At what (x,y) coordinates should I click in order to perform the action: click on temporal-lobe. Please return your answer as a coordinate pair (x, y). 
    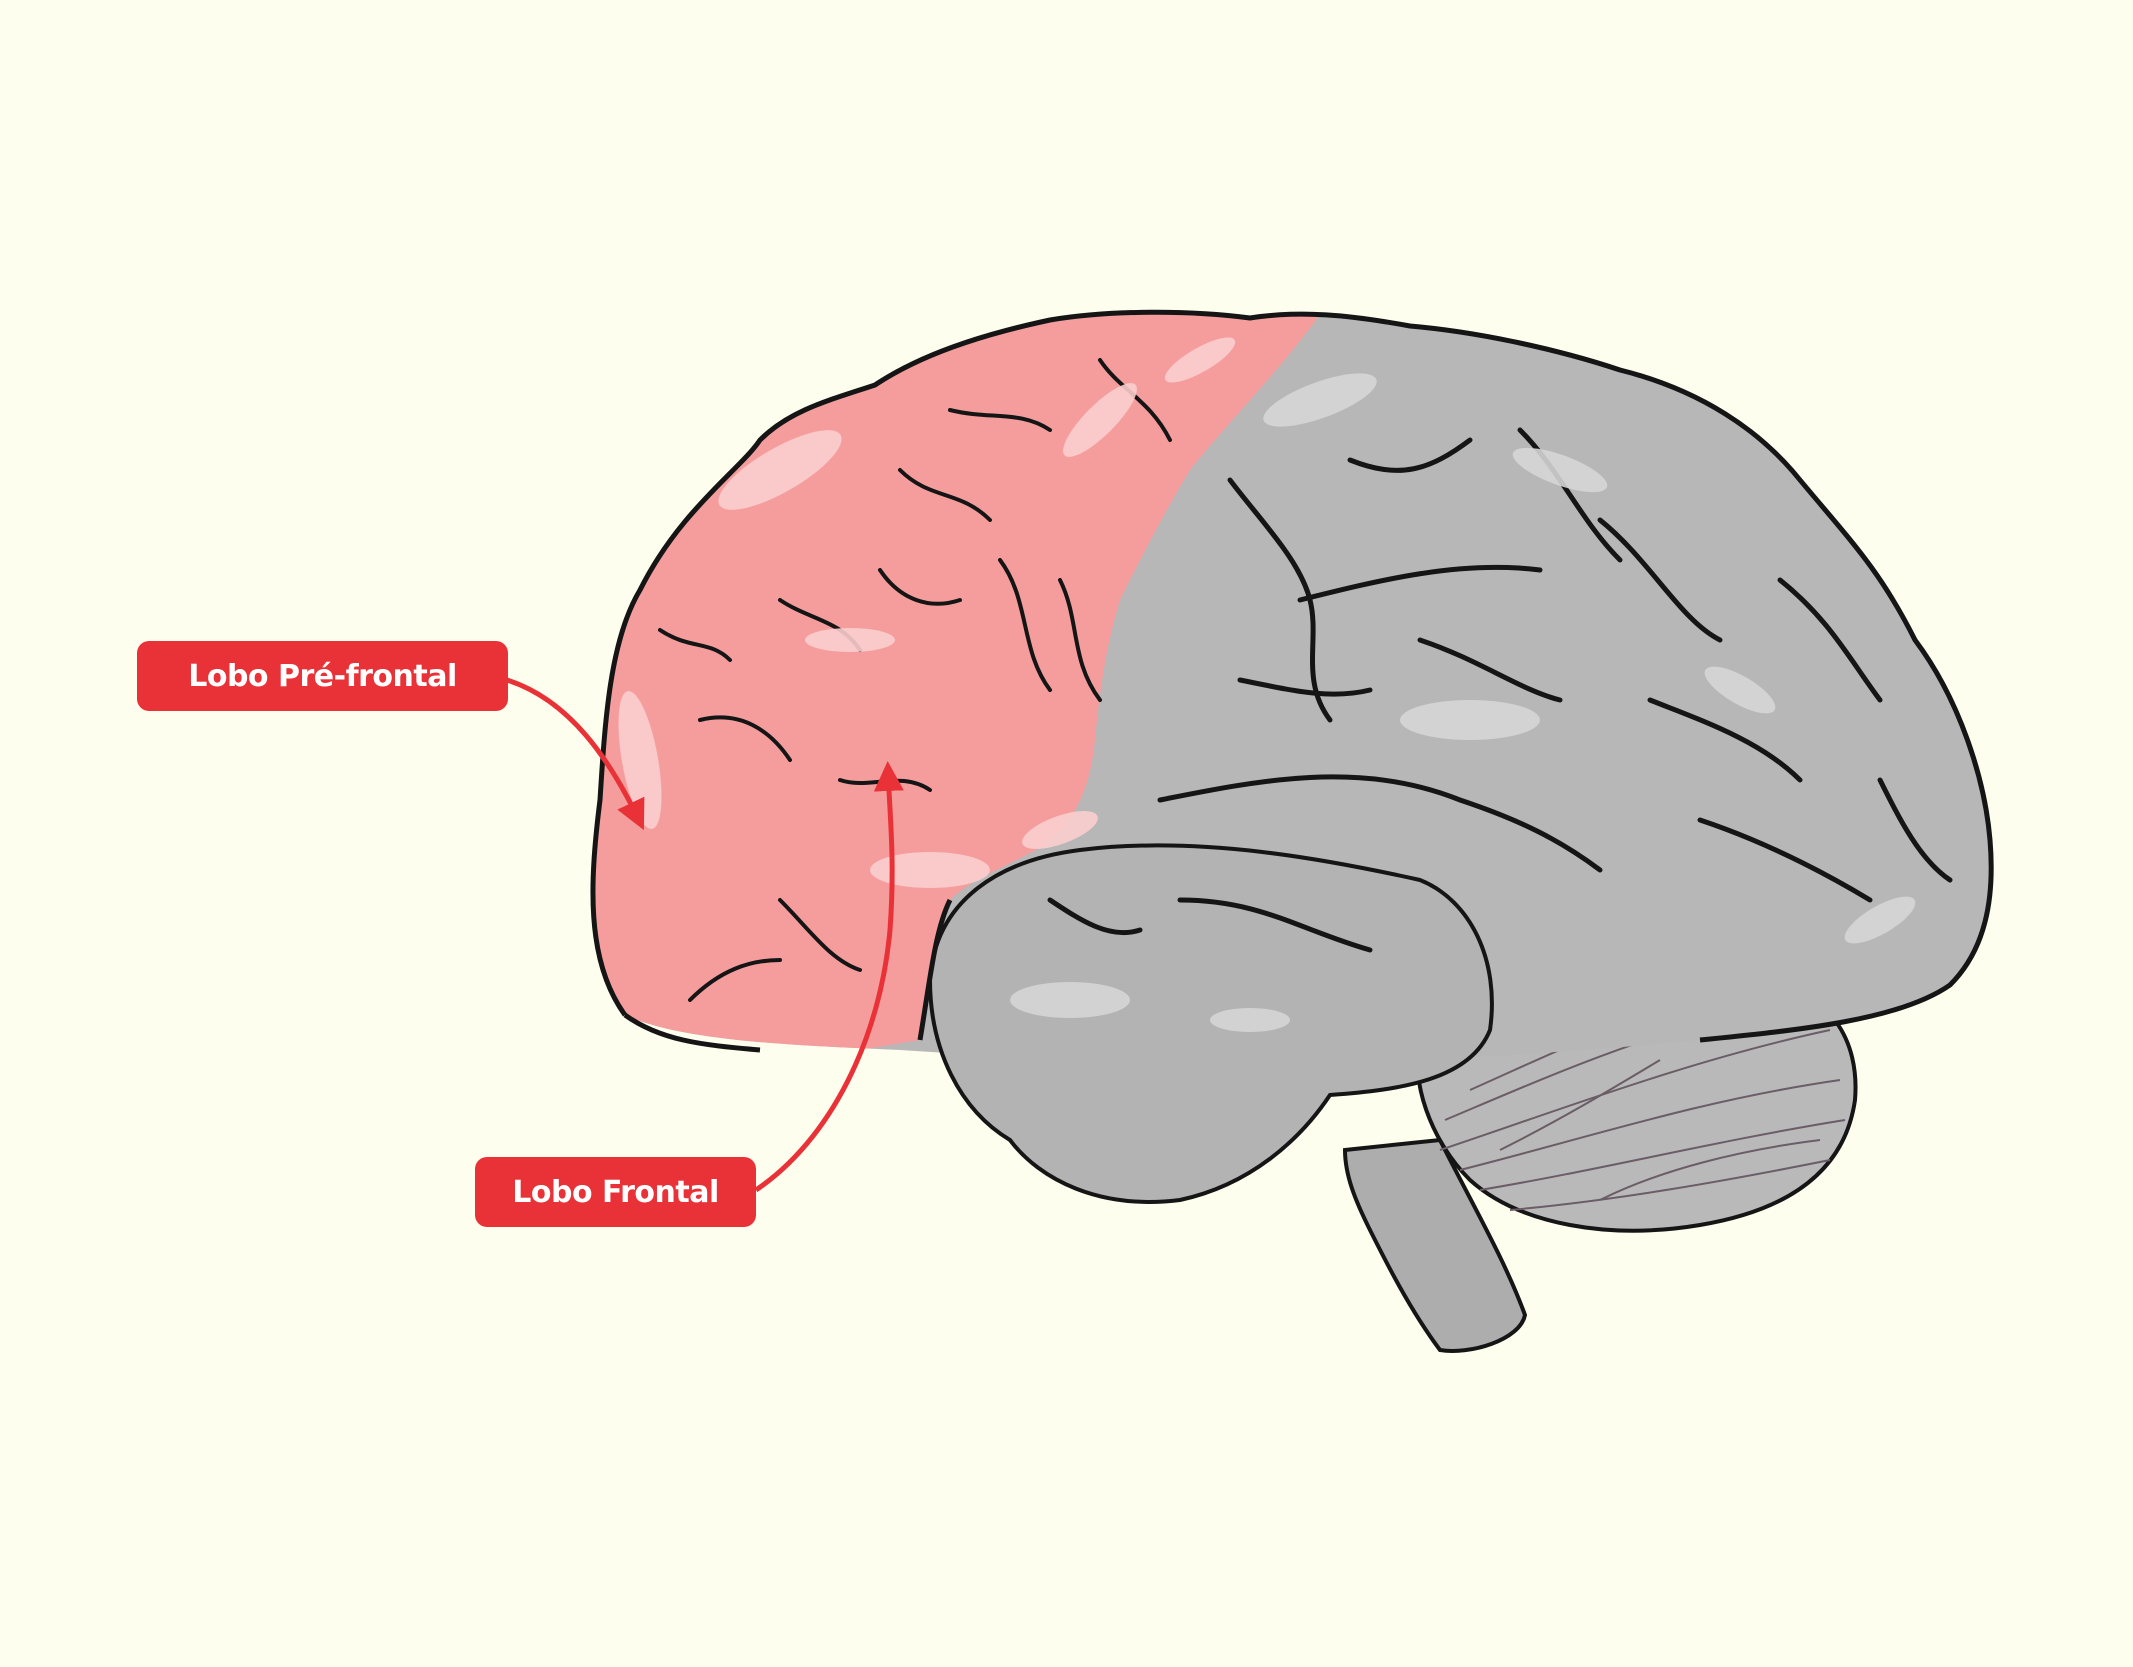
    Looking at the image, I should click on (1210, 1023).